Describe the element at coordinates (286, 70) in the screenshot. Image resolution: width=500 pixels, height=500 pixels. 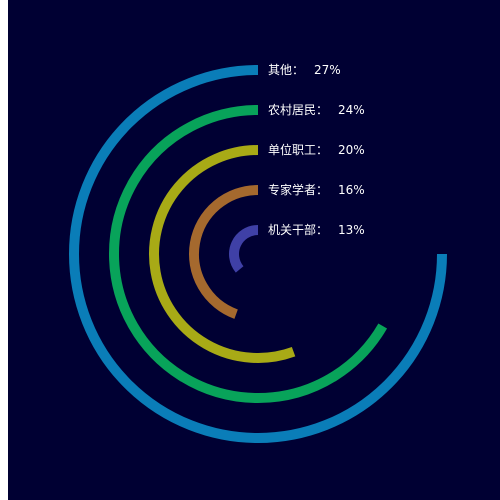
I see `category-label-0: 其他：` at that location.